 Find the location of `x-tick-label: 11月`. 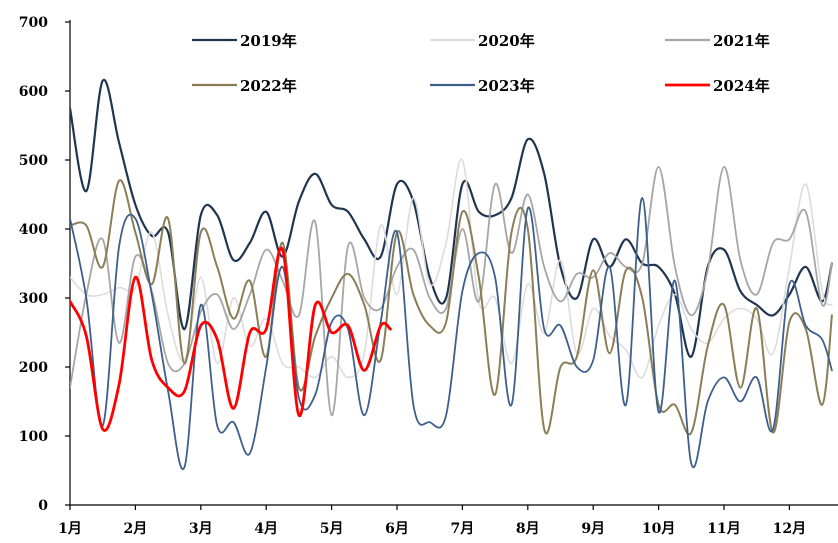

x-tick-label: 11月 is located at coordinates (723, 529).